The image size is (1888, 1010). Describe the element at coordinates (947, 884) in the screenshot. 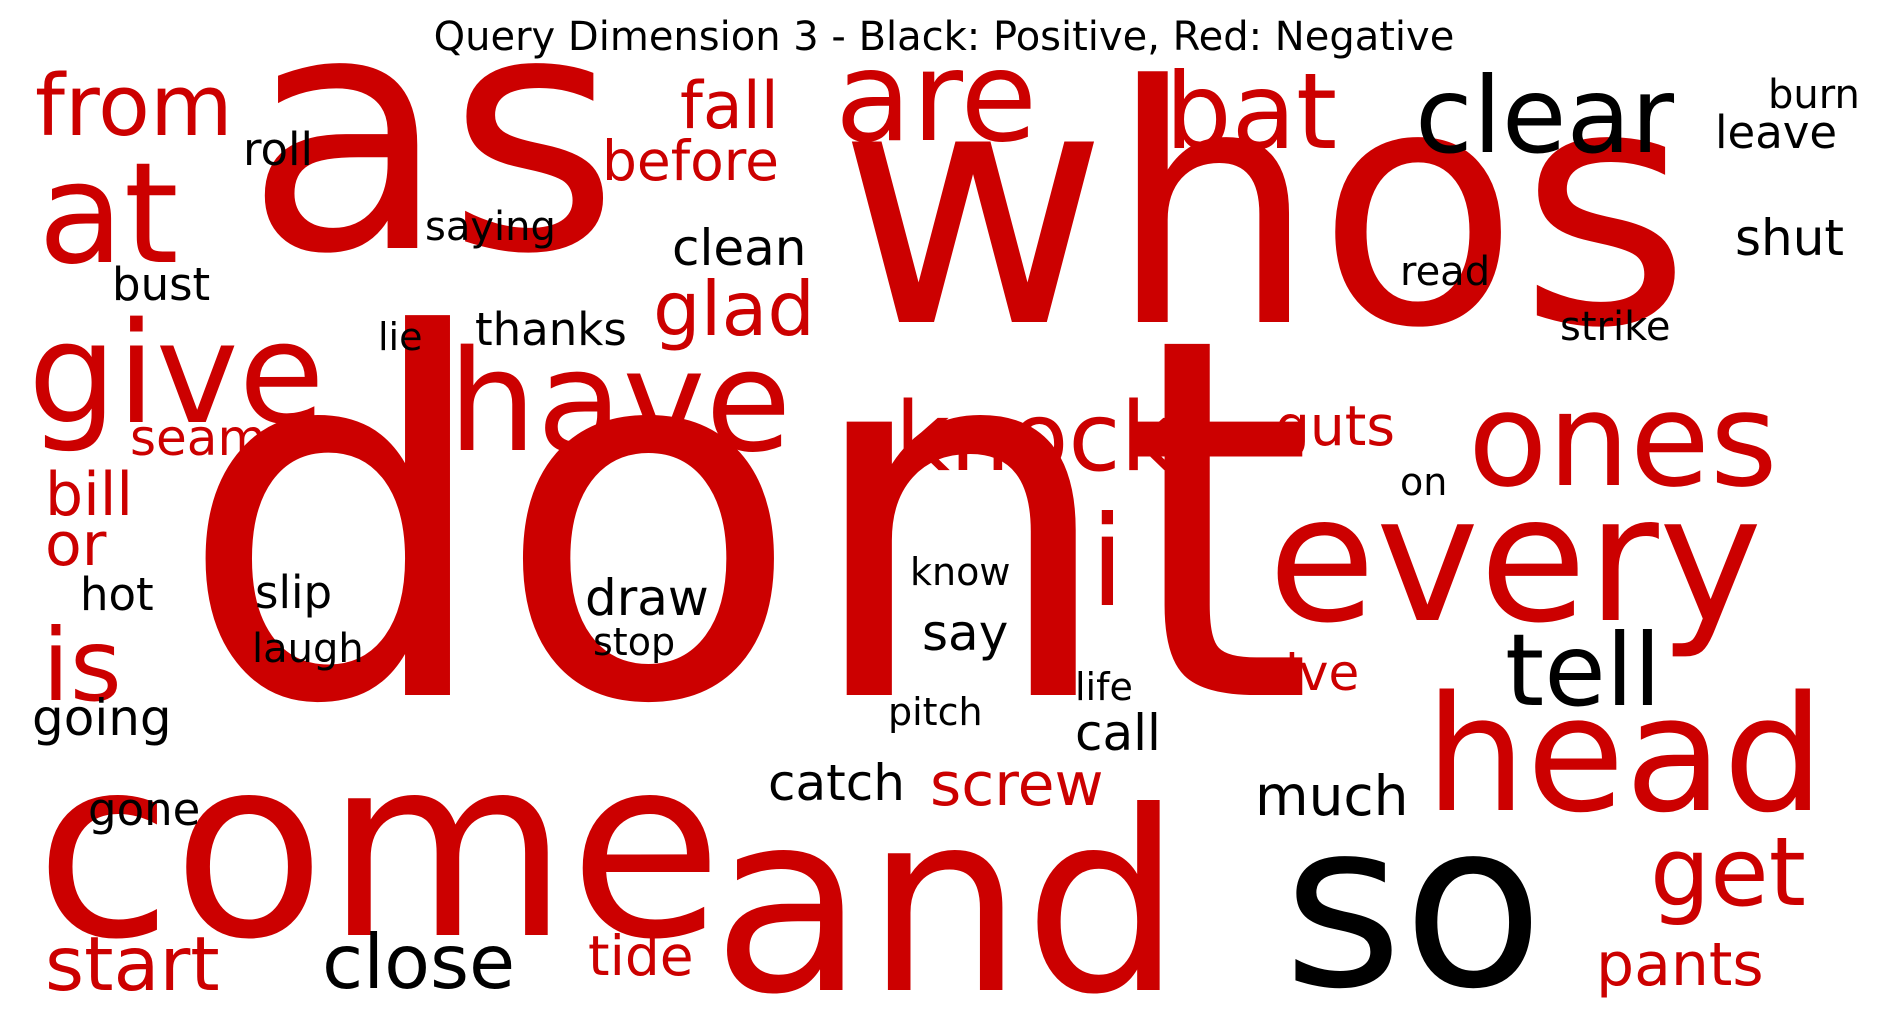

I see `word-and: and` at that location.